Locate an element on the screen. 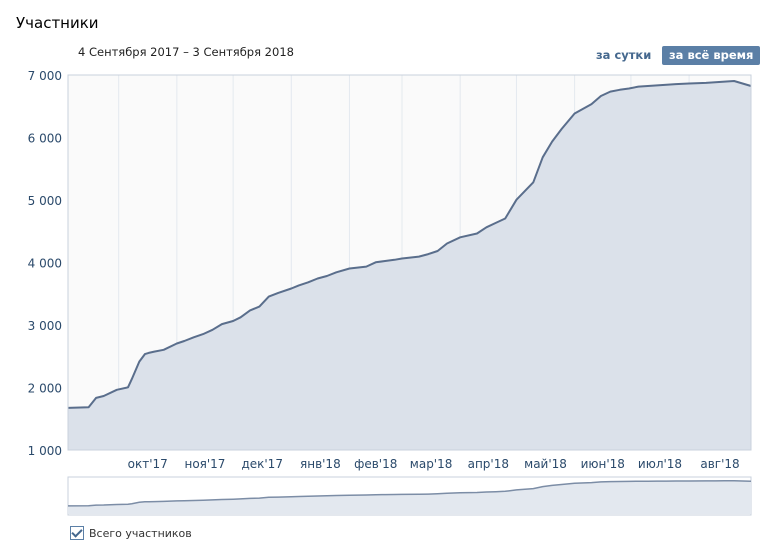 The width and height of the screenshot is (771, 544). y-tick-label: 1 000 is located at coordinates (45, 451).